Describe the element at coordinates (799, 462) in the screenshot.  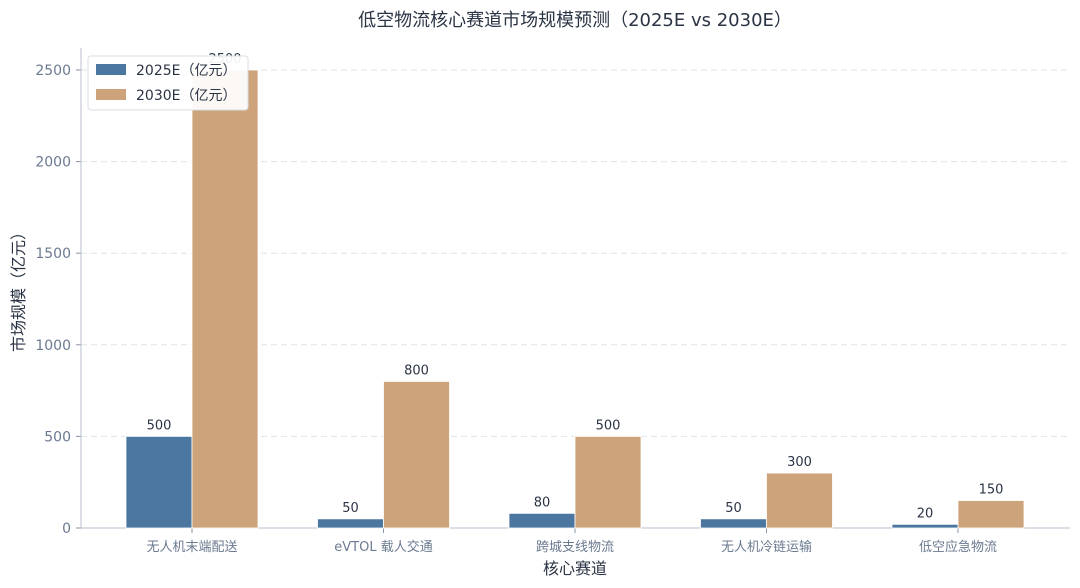
I see `data-label: 300` at that location.